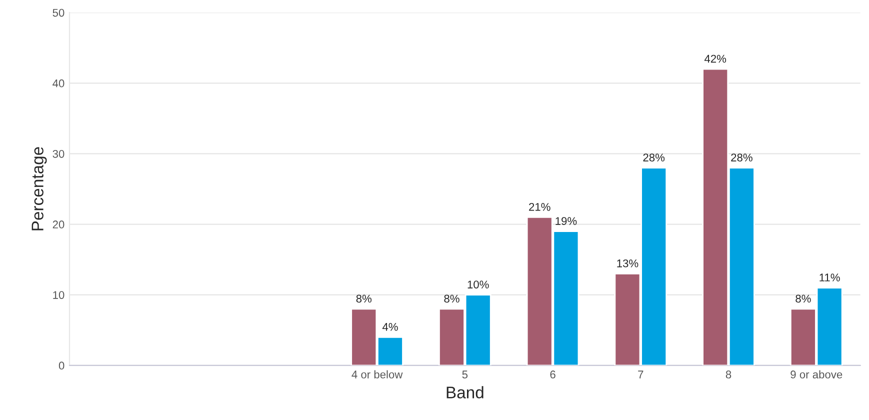  Describe the element at coordinates (715, 58) in the screenshot. I see `data-label: 42%` at that location.